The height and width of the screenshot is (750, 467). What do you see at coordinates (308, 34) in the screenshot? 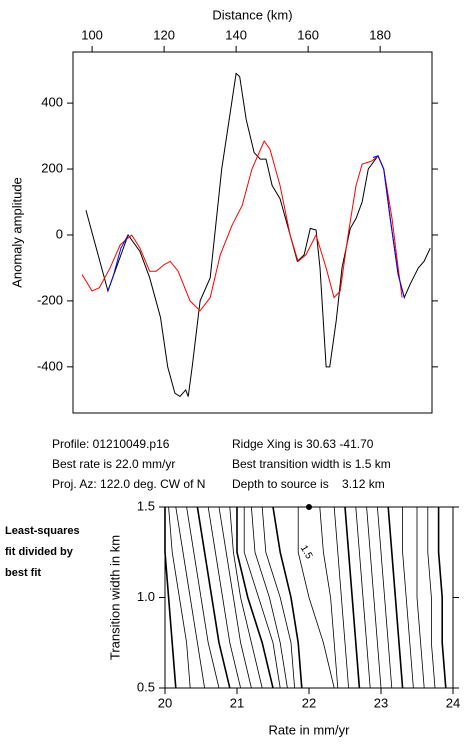
I see `x-tick-label: 160` at bounding box center [308, 34].